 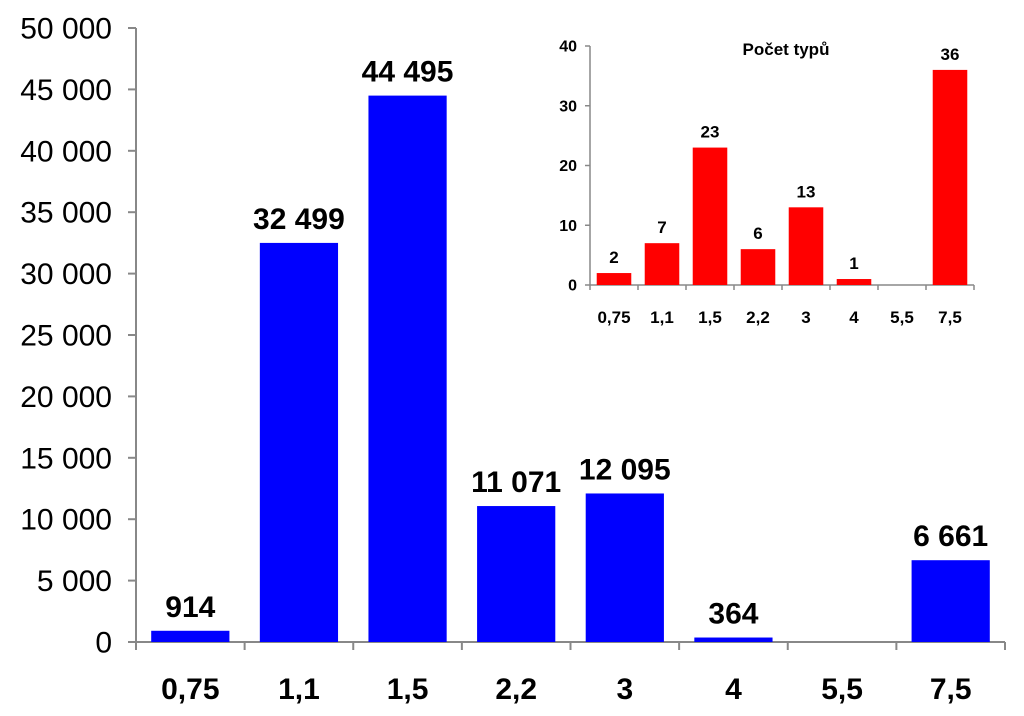 I want to click on main-y-tick-label: 30 000, so click(x=66, y=274).